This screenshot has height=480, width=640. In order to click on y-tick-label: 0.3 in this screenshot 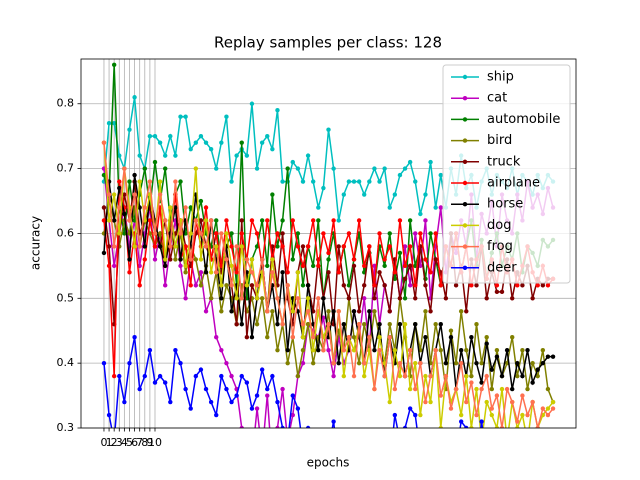, I will do `click(66, 427)`.